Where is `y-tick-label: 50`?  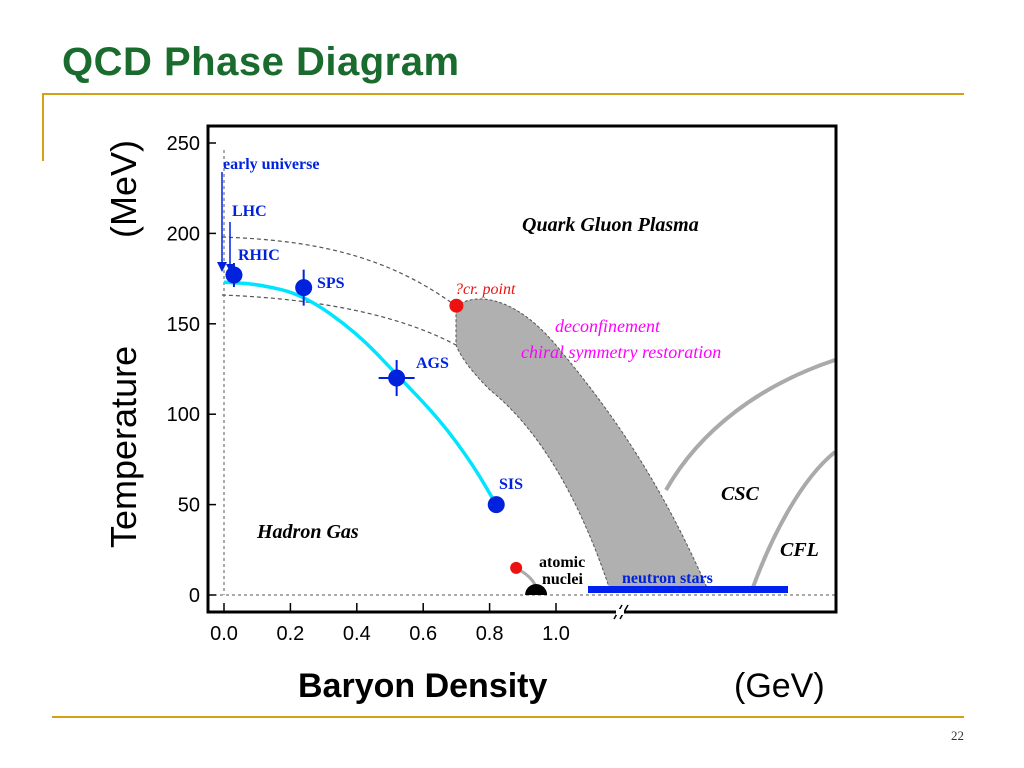 y-tick-label: 50 is located at coordinates (189, 506).